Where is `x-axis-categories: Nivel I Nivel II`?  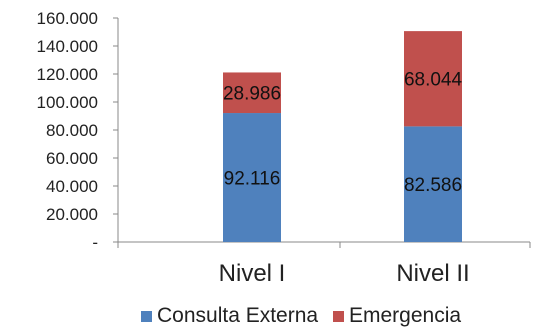 x-axis-categories: Nivel I Nivel II is located at coordinates (344, 273).